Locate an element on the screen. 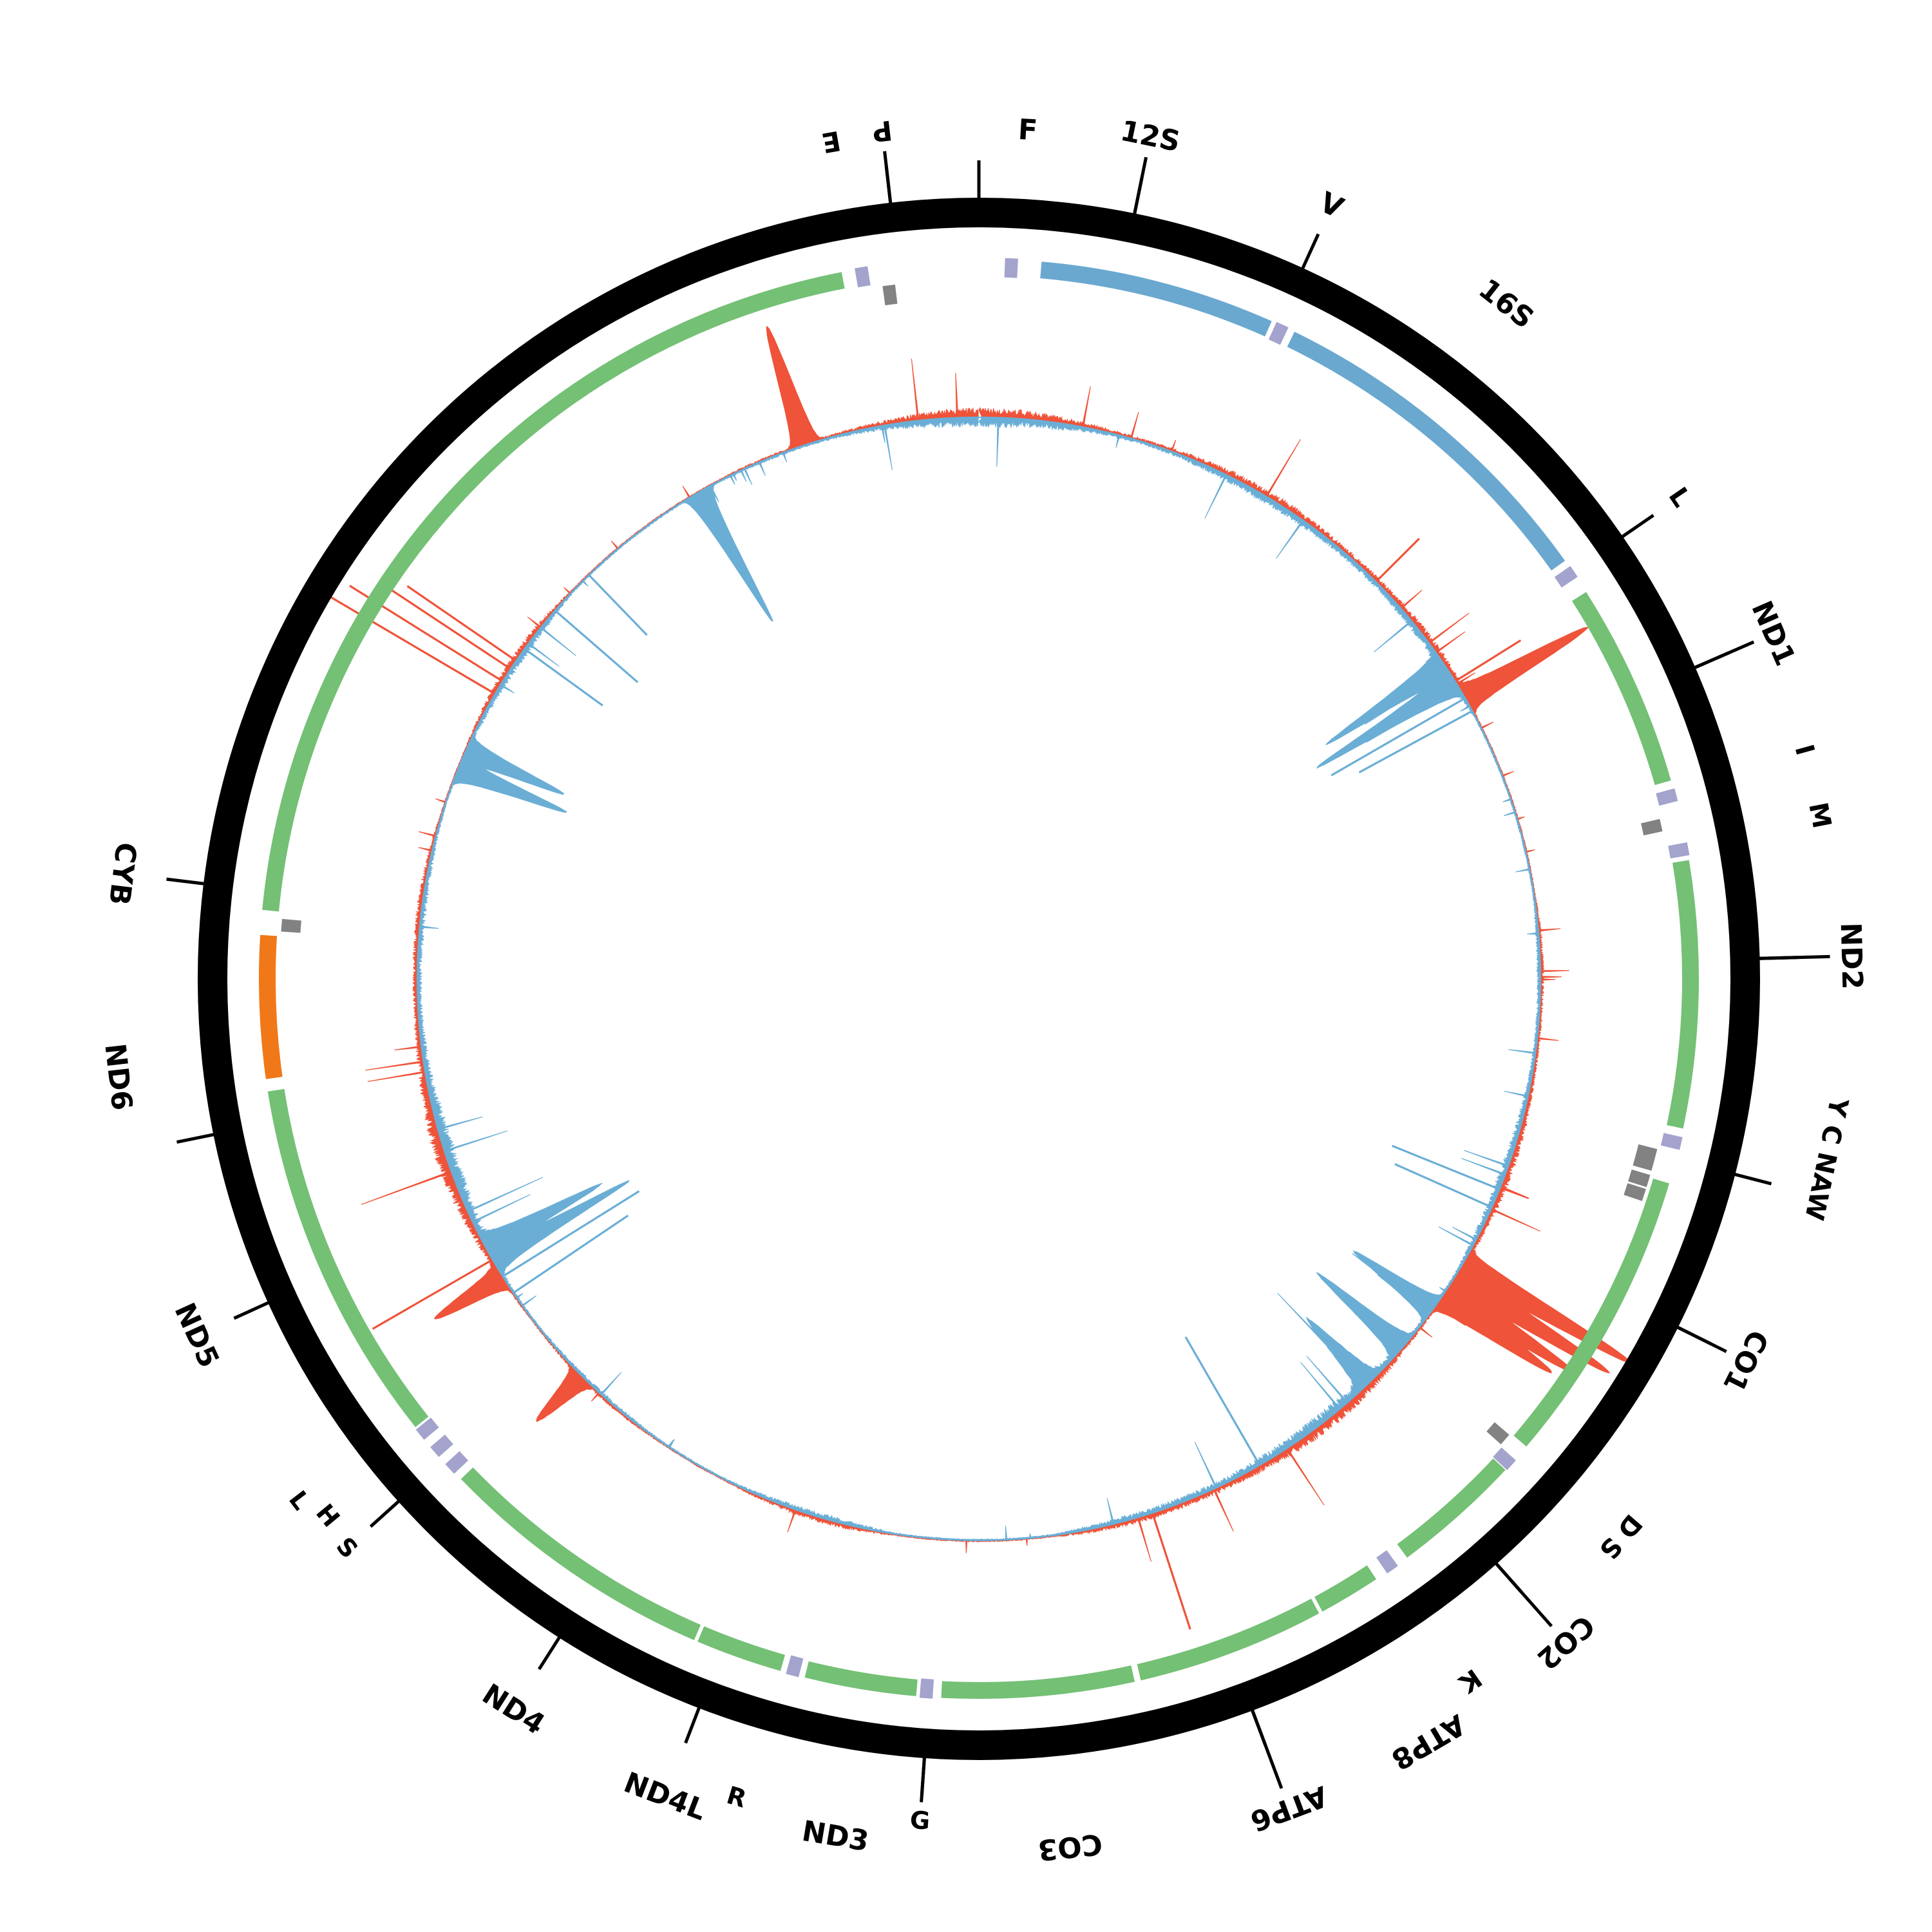  gene-label-r: R is located at coordinates (737, 1797).